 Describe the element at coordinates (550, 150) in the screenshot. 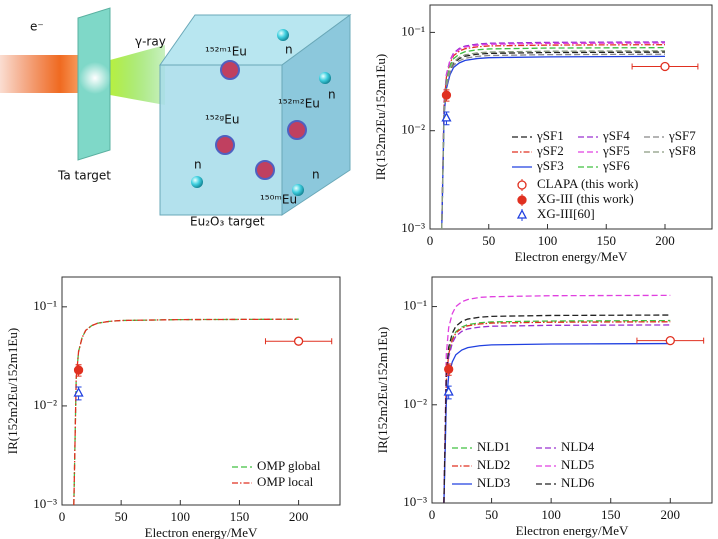

I see `legend-label: γSF2` at that location.